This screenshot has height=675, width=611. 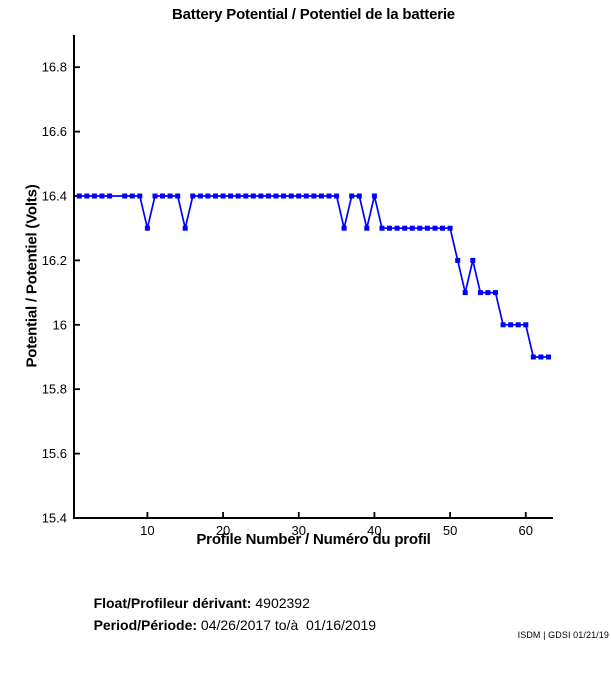 I want to click on y-tick-label: 16.2, so click(x=54, y=260).